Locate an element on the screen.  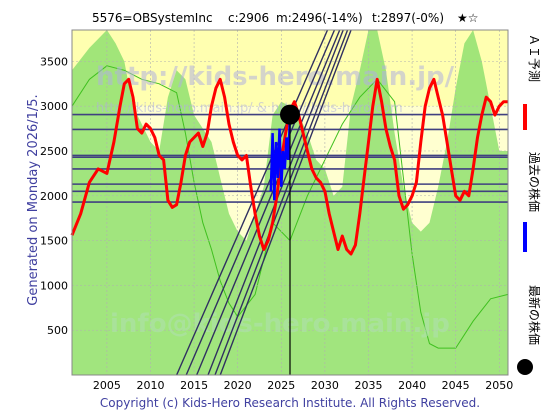
x-tick-label: 2030 is located at coordinates (325, 385).